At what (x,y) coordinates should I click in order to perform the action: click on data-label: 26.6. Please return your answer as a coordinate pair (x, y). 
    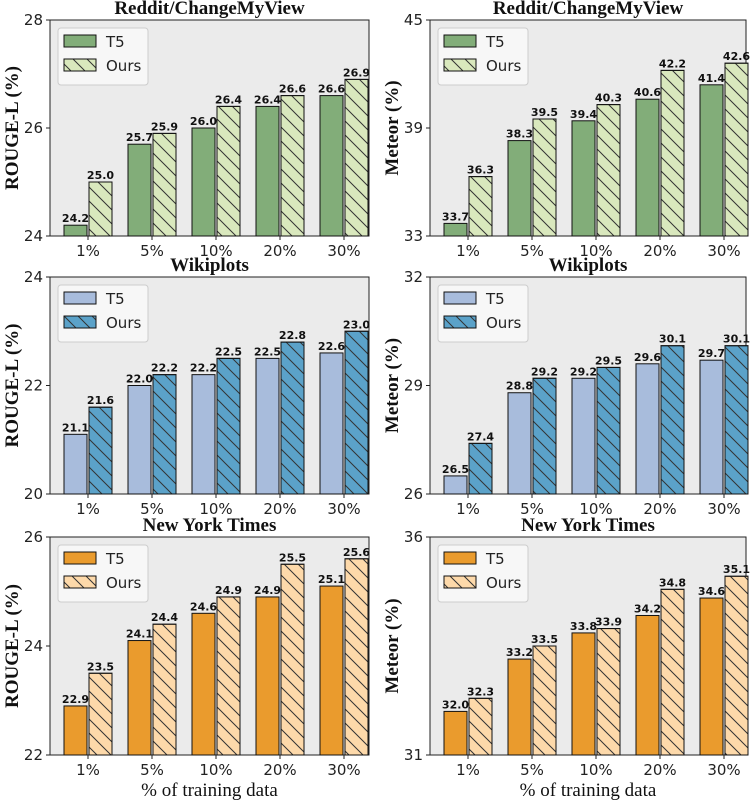
    Looking at the image, I should click on (292, 89).